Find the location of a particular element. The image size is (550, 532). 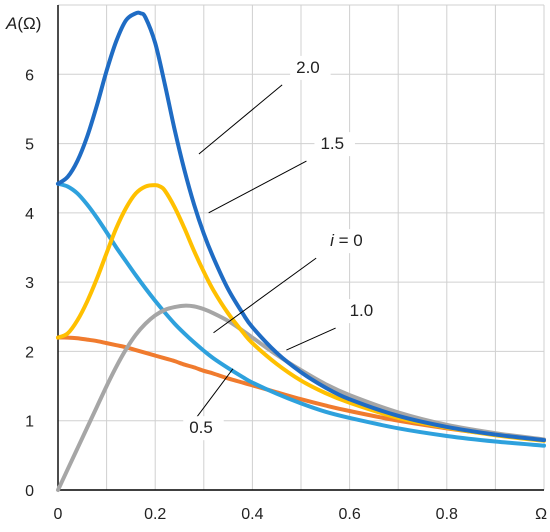

curve-label-0-5: 0.5 is located at coordinates (201, 427).